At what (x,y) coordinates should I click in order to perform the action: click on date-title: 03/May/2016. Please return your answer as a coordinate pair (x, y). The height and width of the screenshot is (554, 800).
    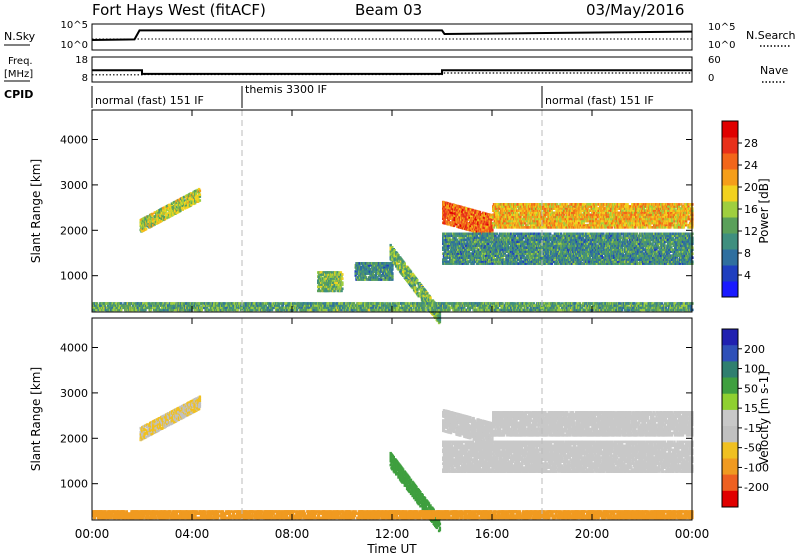
    Looking at the image, I should click on (635, 10).